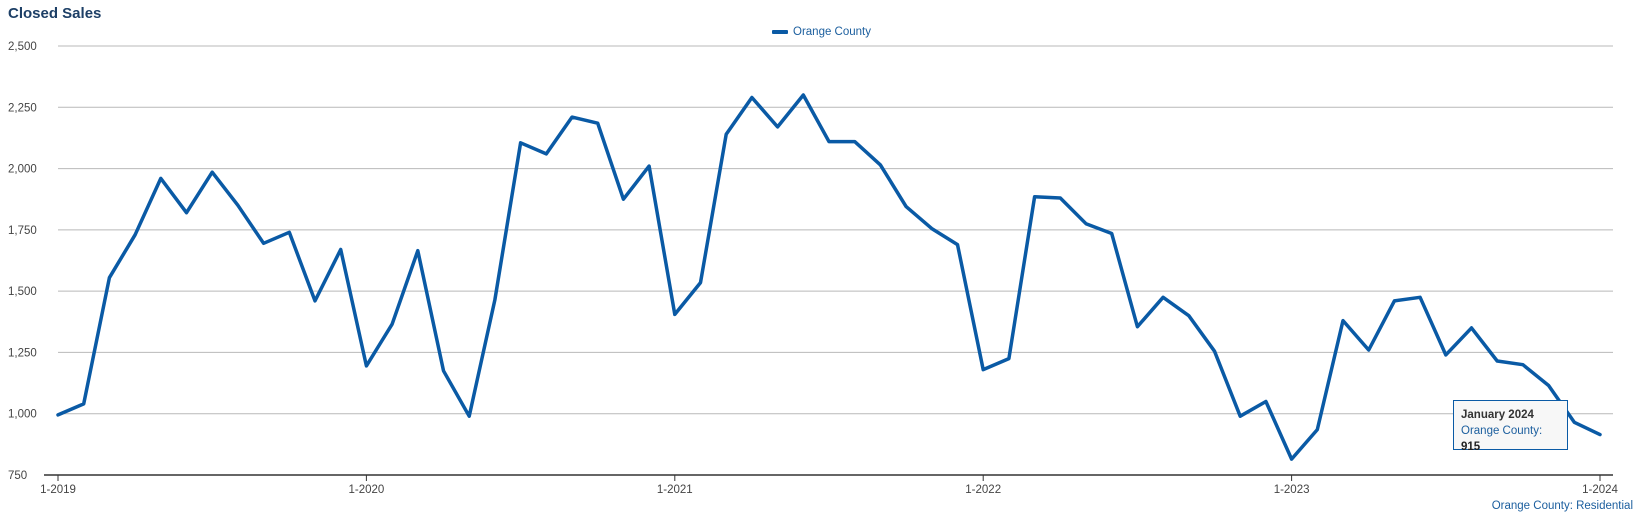  What do you see at coordinates (58, 490) in the screenshot?
I see `x-tick-label: 1-2019` at bounding box center [58, 490].